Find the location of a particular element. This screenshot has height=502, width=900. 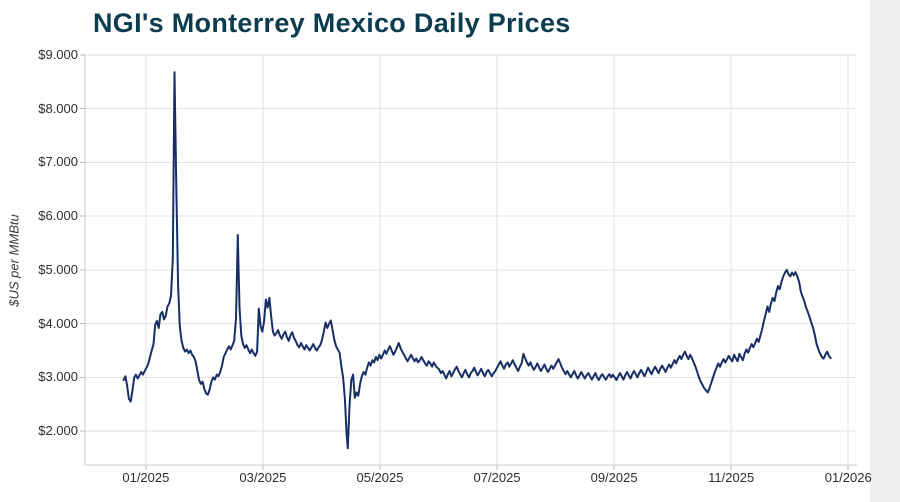

x-tick-label: 03/2025 is located at coordinates (263, 477).